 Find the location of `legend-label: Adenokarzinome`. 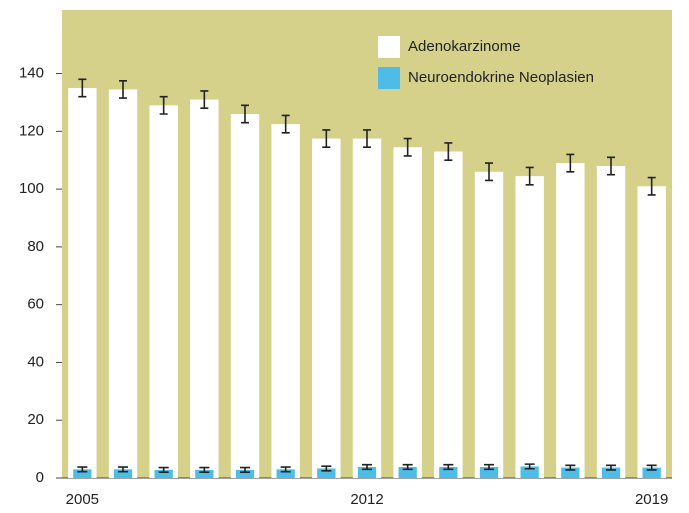

legend-label: Adenokarzinome is located at coordinates (464, 46).